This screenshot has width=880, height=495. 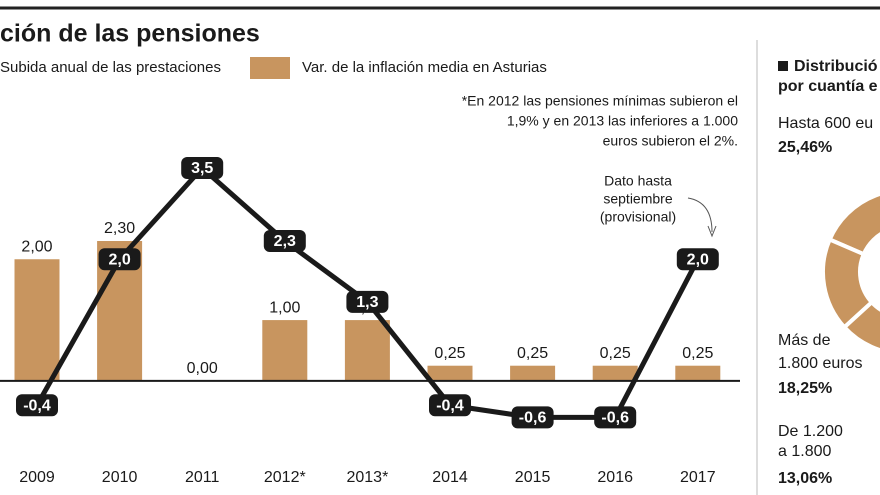 What do you see at coordinates (638, 217) in the screenshot?
I see `annotation: (provisional)` at bounding box center [638, 217].